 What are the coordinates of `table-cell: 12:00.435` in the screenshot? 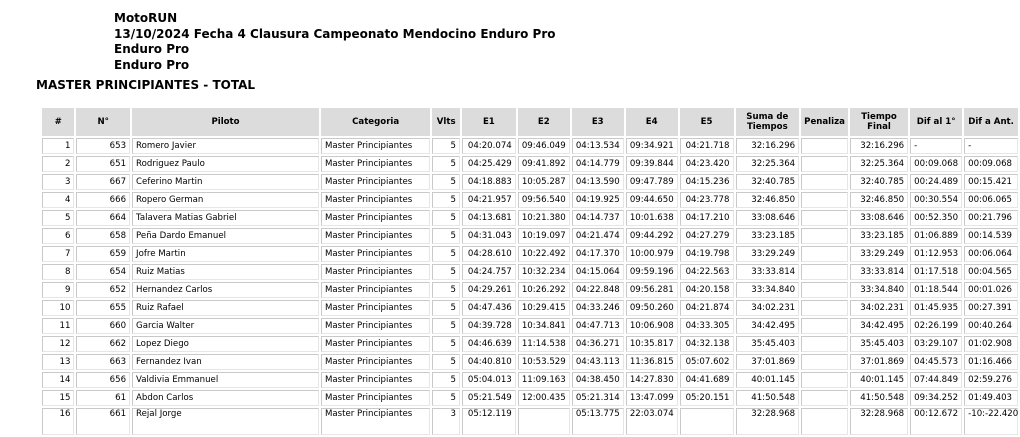 It's located at (543, 398).